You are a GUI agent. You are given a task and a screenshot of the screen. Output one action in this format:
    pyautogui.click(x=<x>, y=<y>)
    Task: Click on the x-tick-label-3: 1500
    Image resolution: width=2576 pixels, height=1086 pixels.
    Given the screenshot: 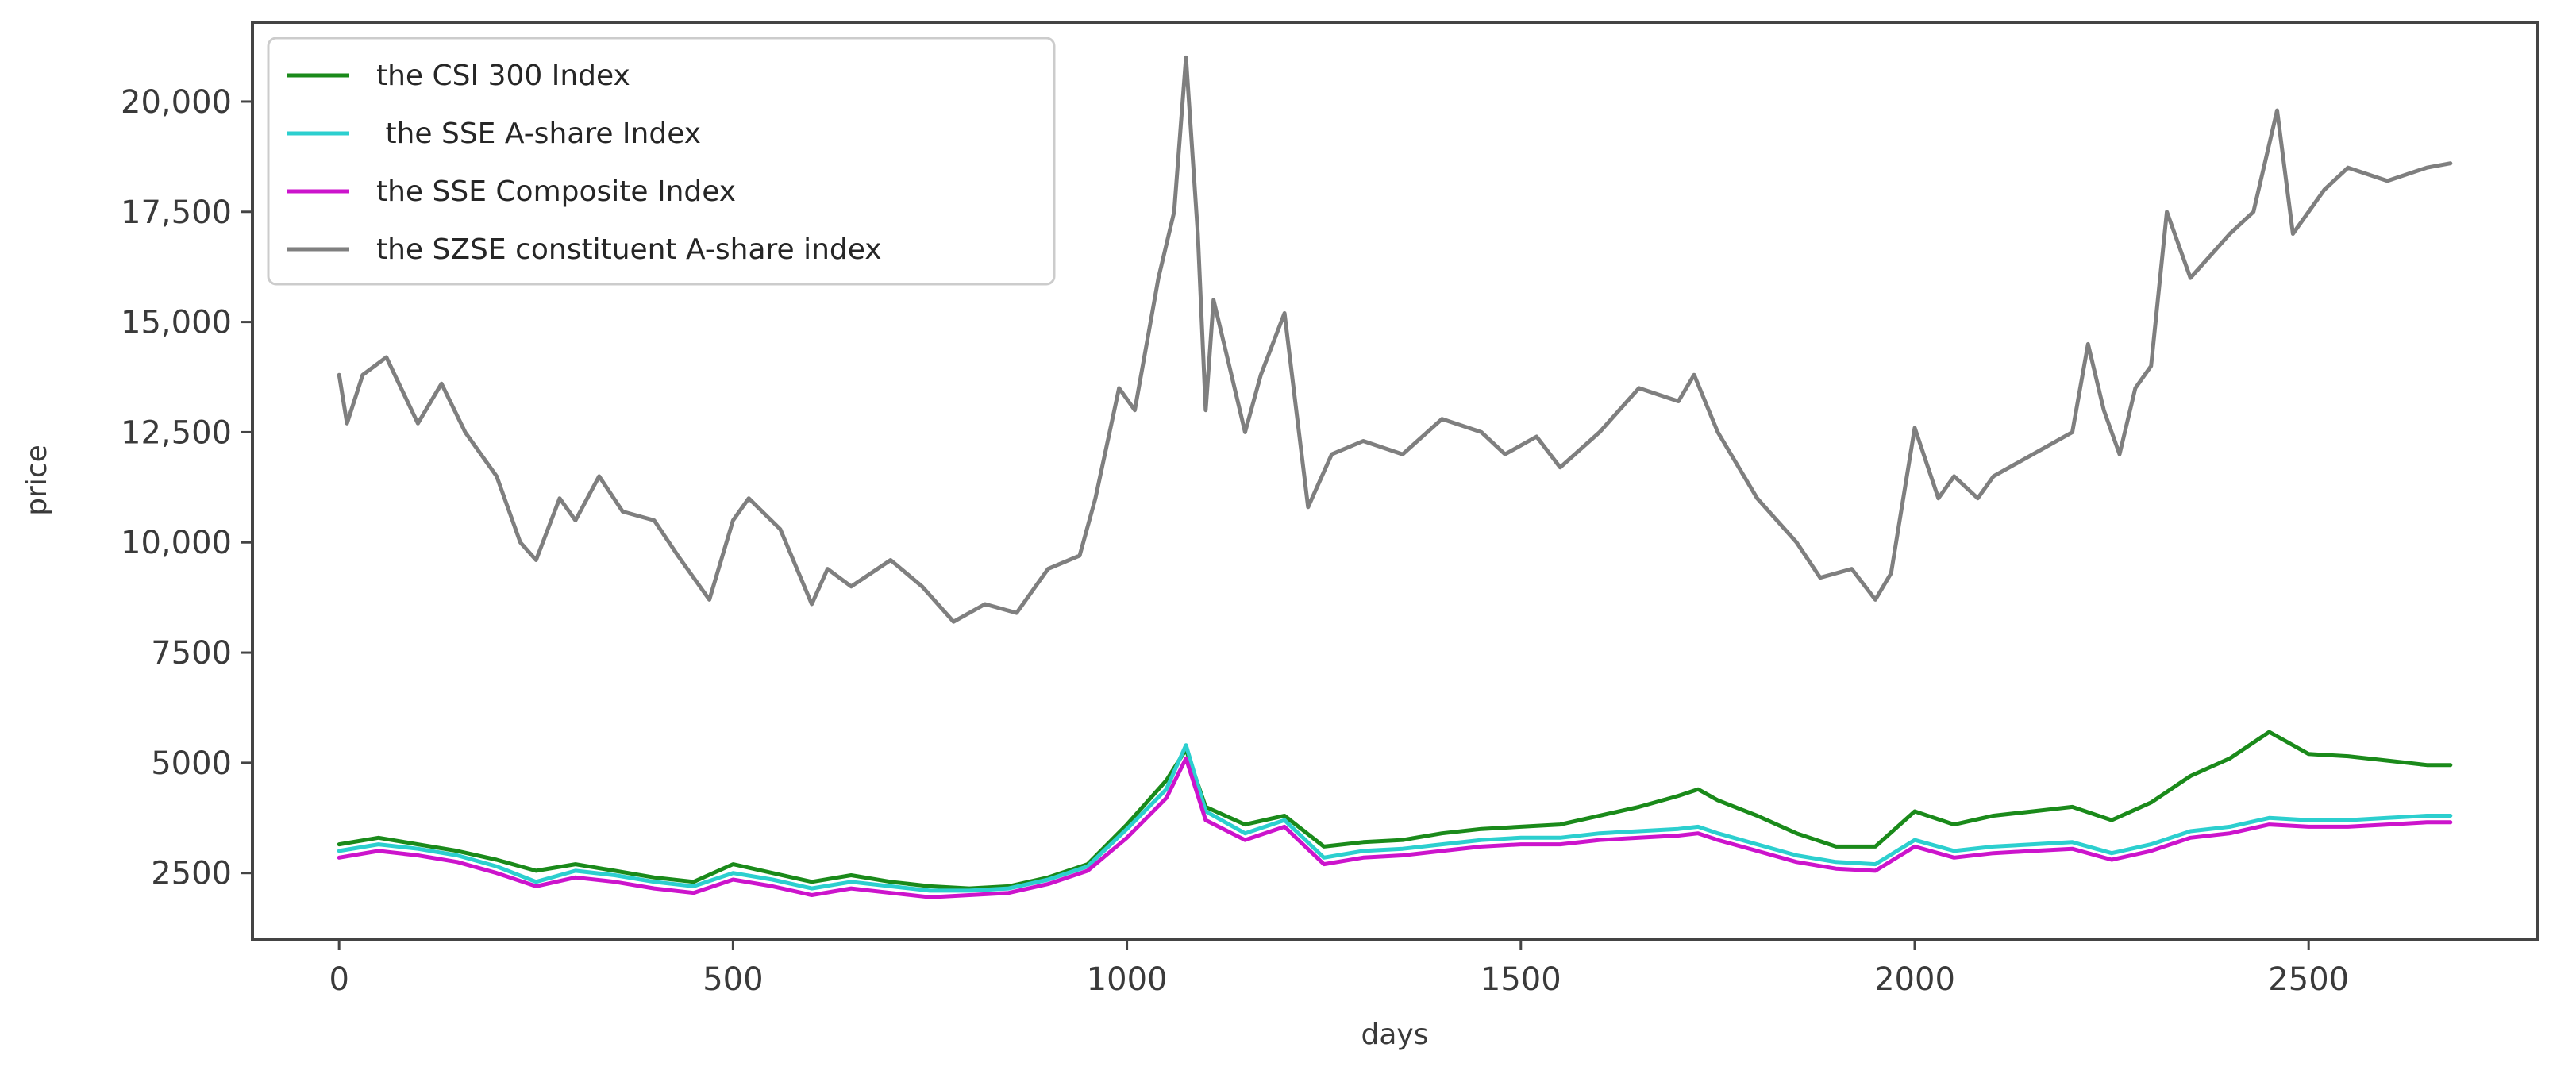 What is the action you would take?
    pyautogui.click(x=1521, y=979)
    